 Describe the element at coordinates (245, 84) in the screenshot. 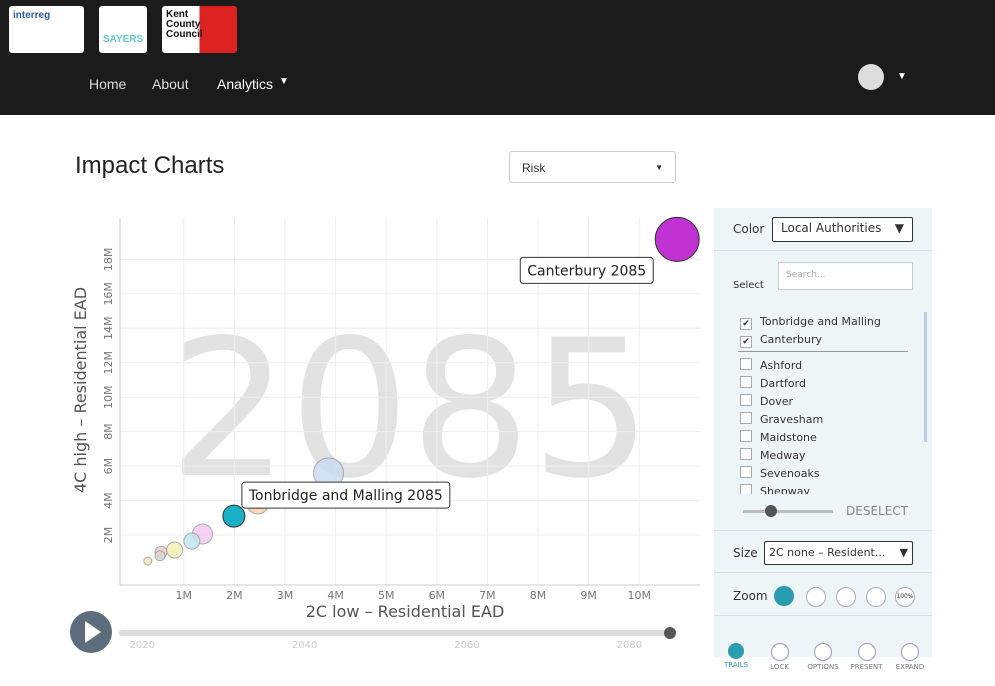

I see `nav-link: Analytics` at that location.